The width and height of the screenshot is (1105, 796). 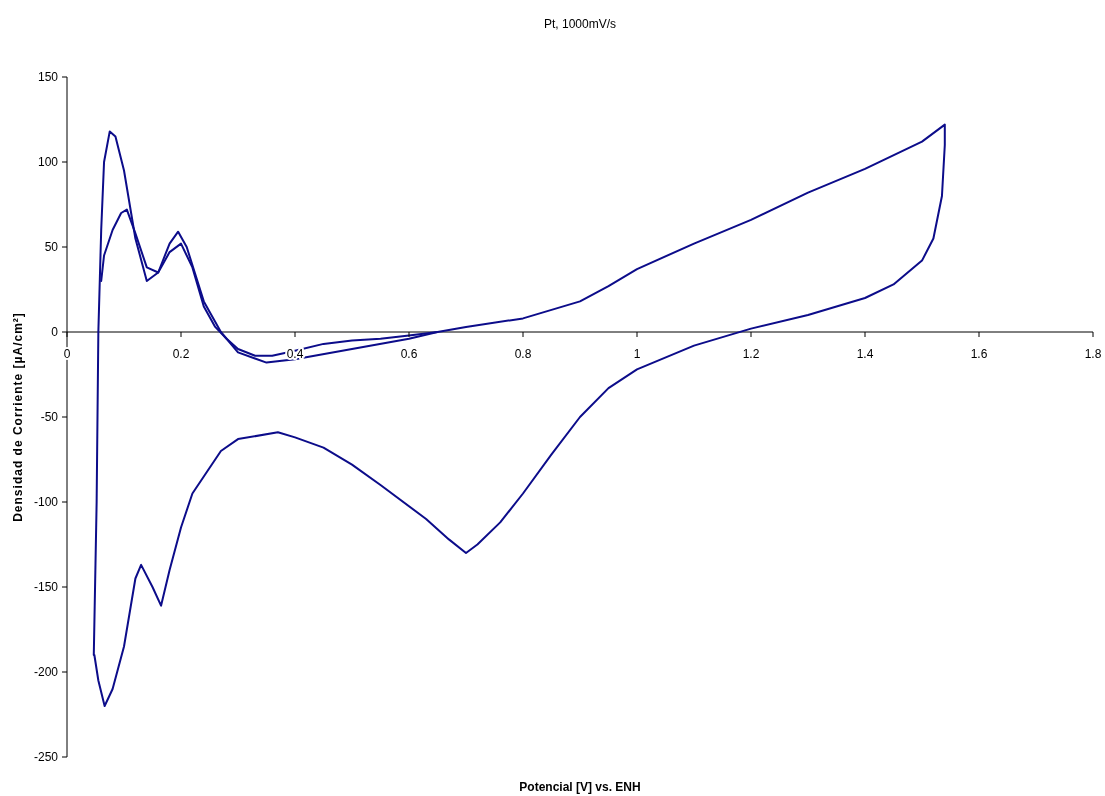 I want to click on x-tick-label: 0.2, so click(x=181, y=354).